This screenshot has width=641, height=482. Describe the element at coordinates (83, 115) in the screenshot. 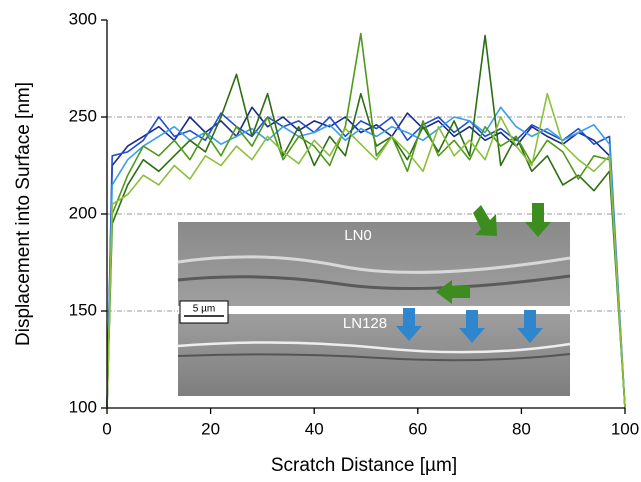

I see `y-tick-label: 250` at that location.